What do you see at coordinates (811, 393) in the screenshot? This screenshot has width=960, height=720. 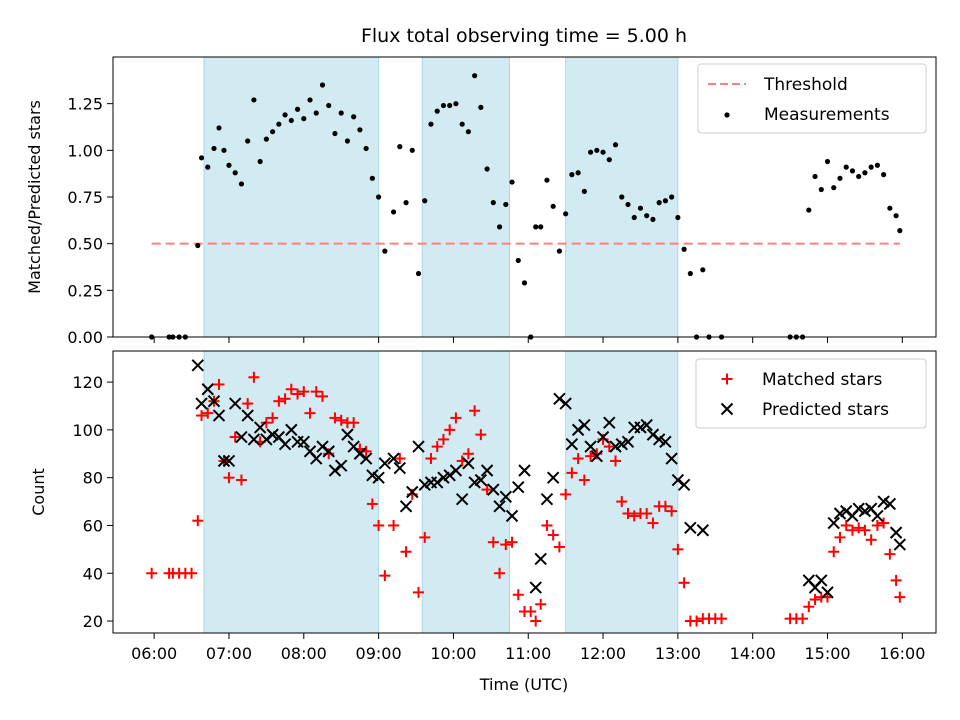 I see `bottom-legend-box` at bounding box center [811, 393].